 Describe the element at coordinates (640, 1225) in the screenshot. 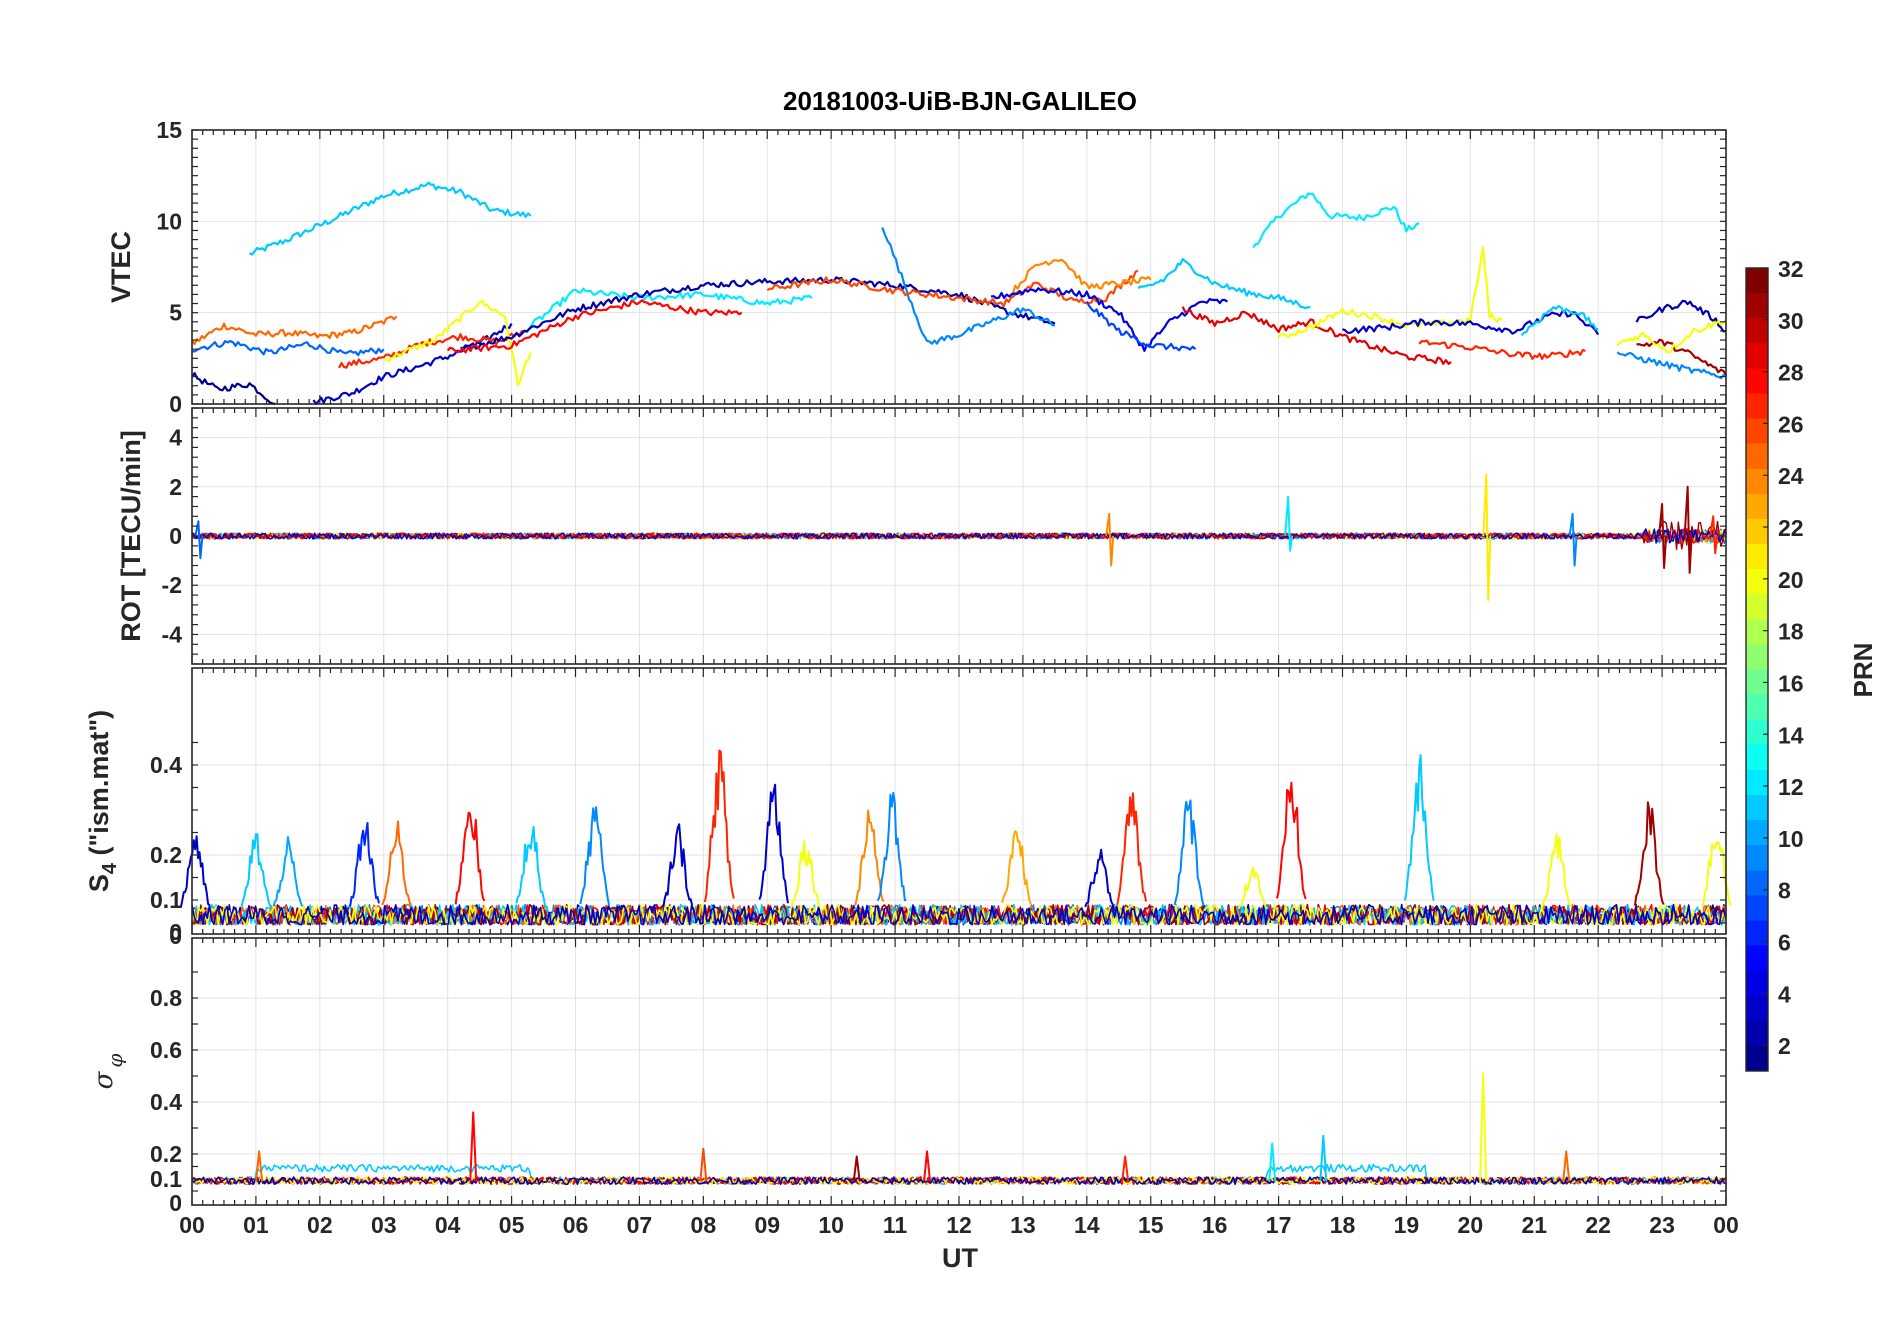

I see `x-tick-label: 07` at that location.